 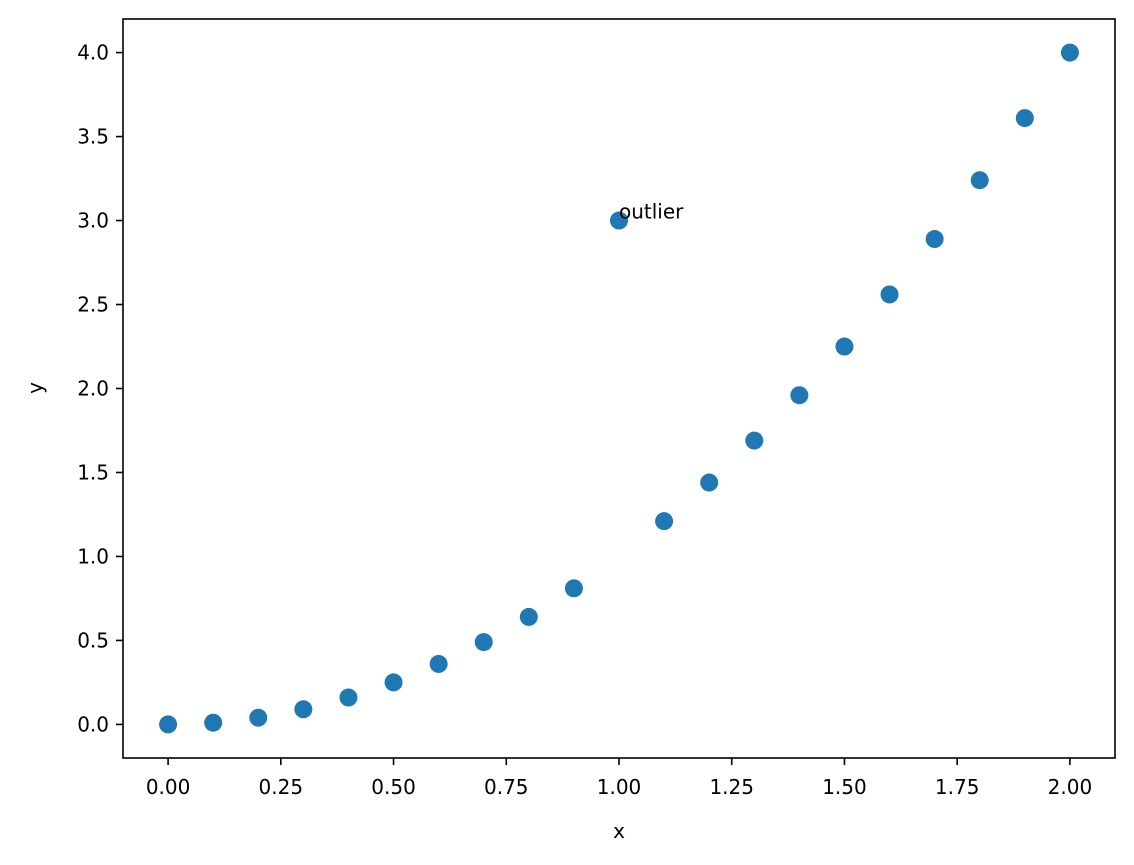 What do you see at coordinates (93, 137) in the screenshot?
I see `y-tick-label: 3.5` at bounding box center [93, 137].